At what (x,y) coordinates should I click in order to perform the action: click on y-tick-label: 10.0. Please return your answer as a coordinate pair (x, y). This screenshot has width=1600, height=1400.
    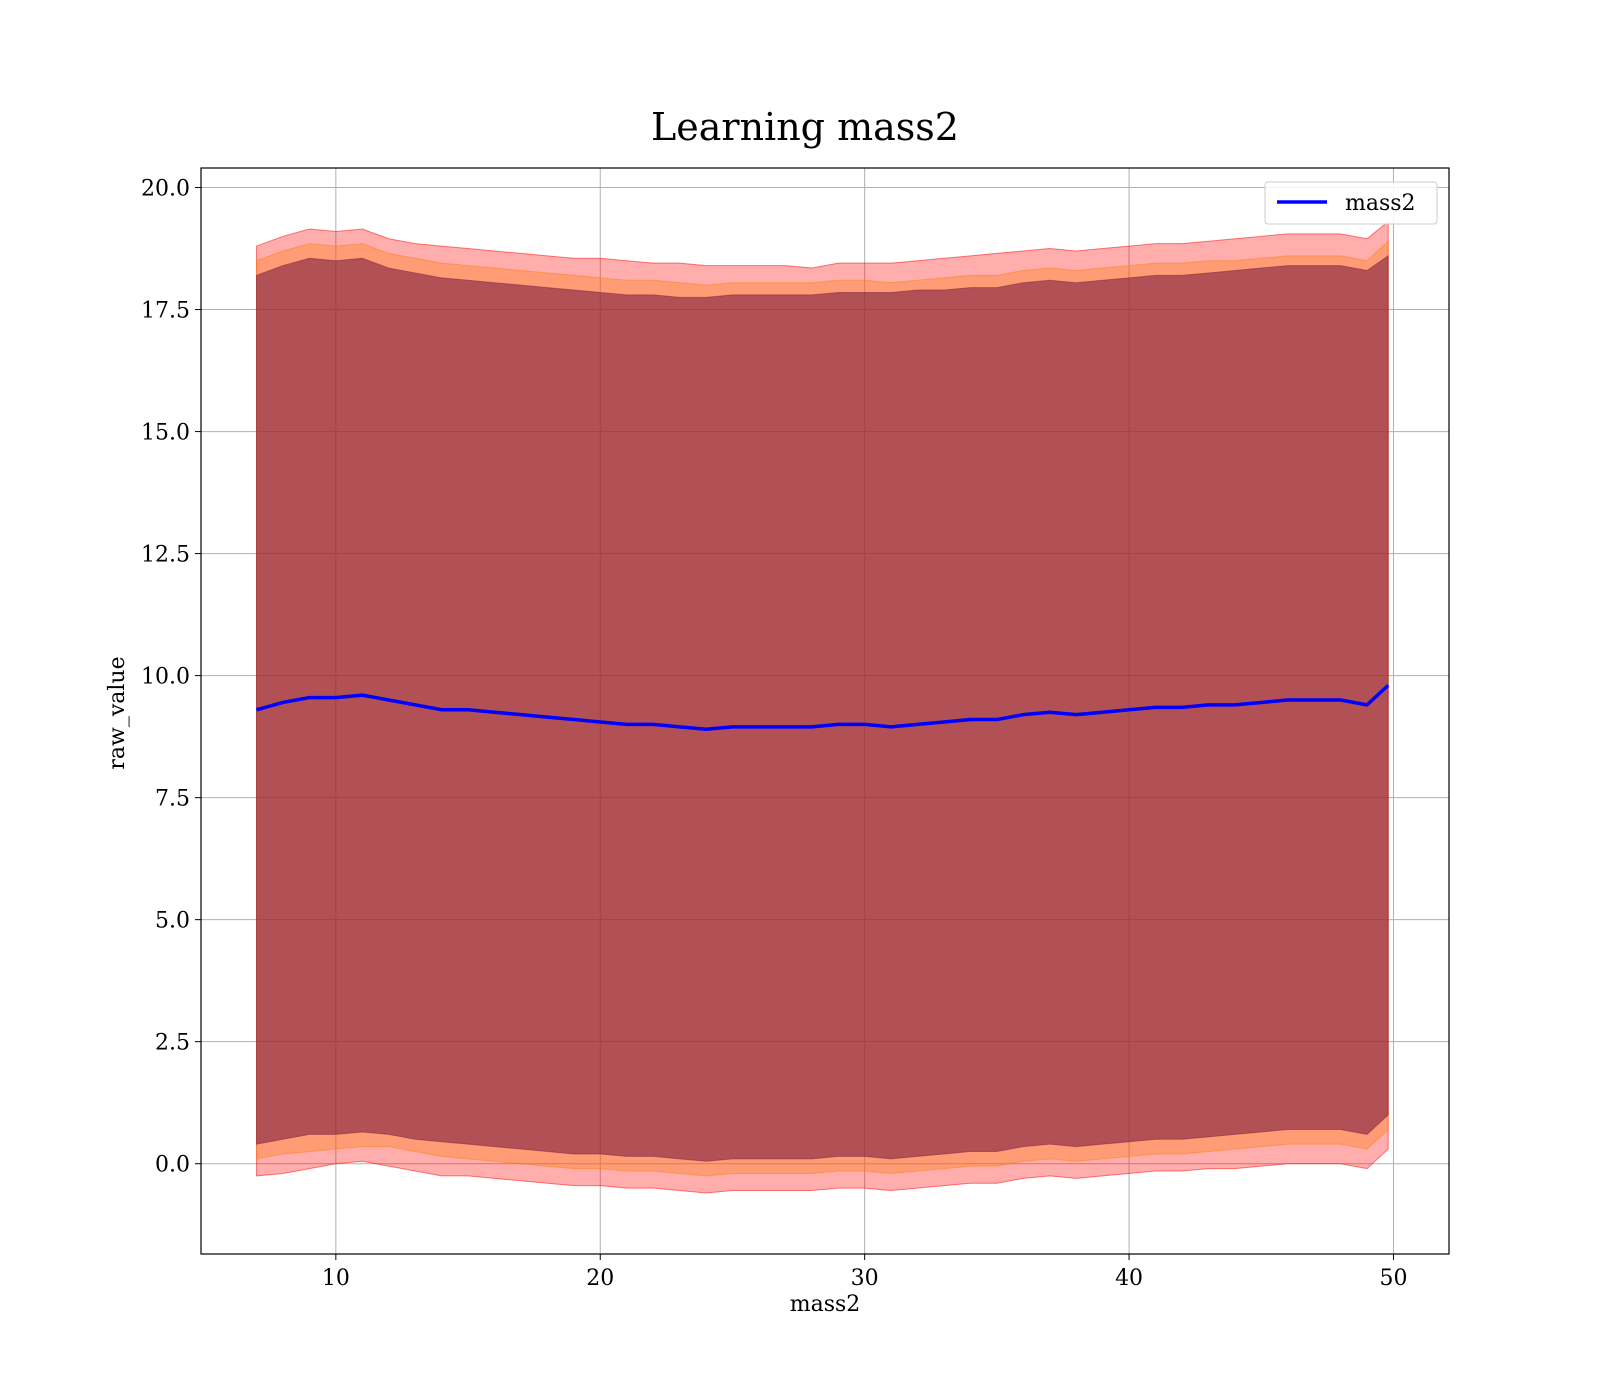
    Looking at the image, I should click on (165, 677).